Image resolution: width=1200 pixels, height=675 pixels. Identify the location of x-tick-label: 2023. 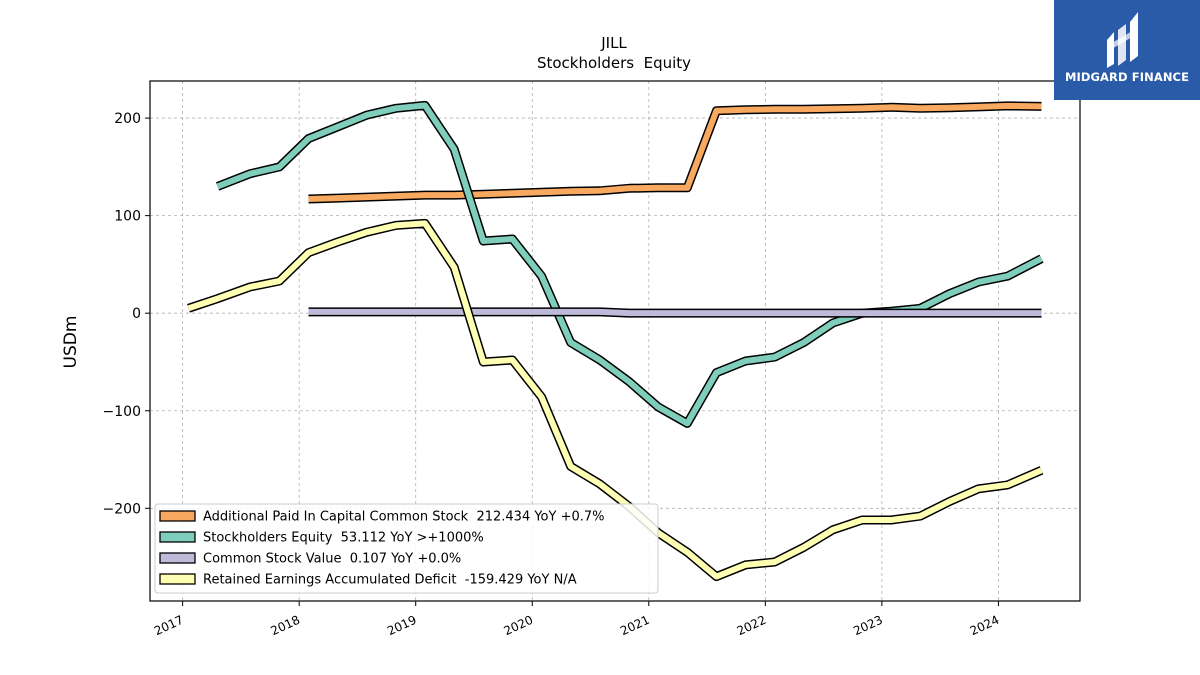
(868, 626).